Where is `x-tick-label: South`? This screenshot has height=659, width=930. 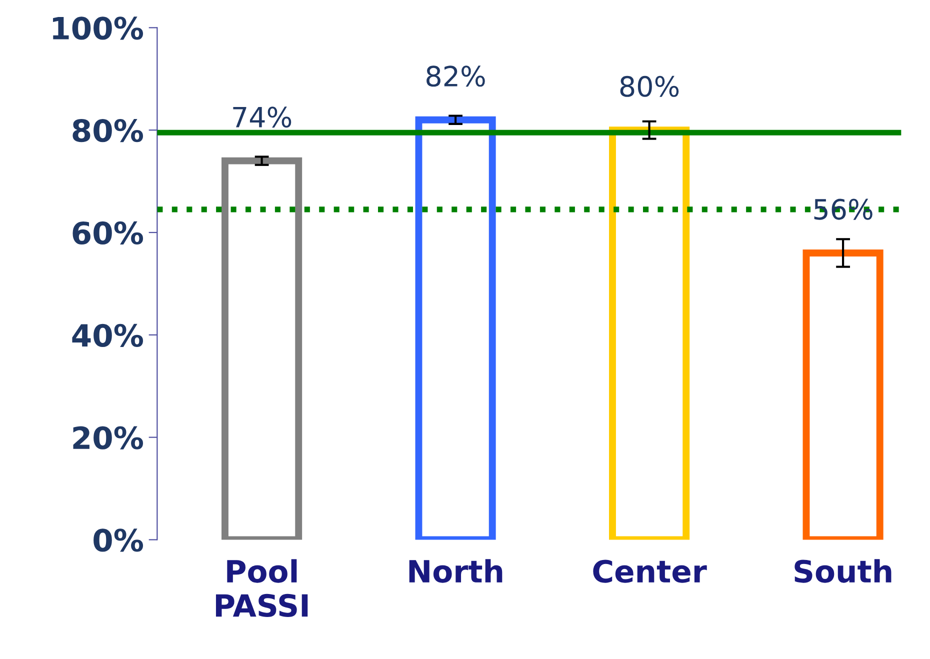 x-tick-label: South is located at coordinates (843, 571).